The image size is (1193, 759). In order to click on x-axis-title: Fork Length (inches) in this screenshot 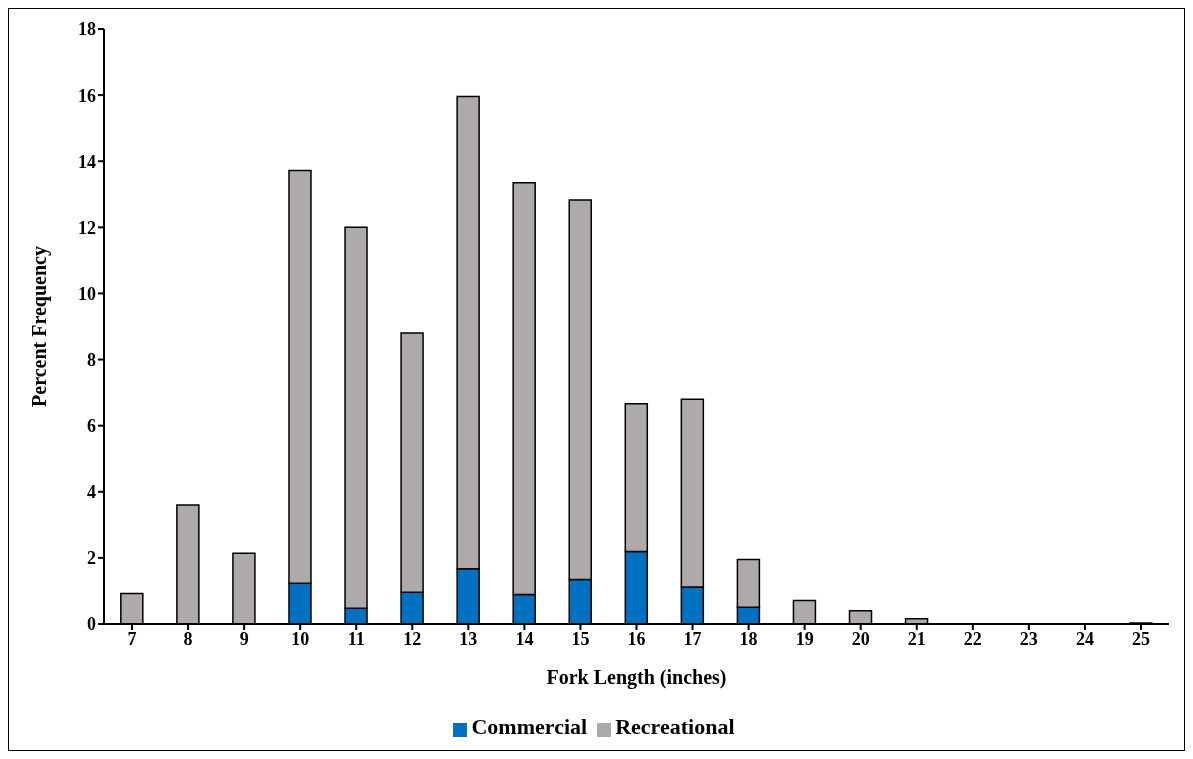, I will do `click(636, 677)`.